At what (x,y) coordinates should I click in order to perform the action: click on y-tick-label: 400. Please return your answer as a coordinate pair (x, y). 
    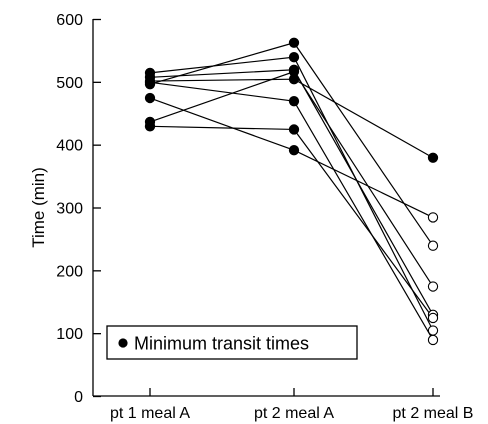
    Looking at the image, I should click on (69, 146).